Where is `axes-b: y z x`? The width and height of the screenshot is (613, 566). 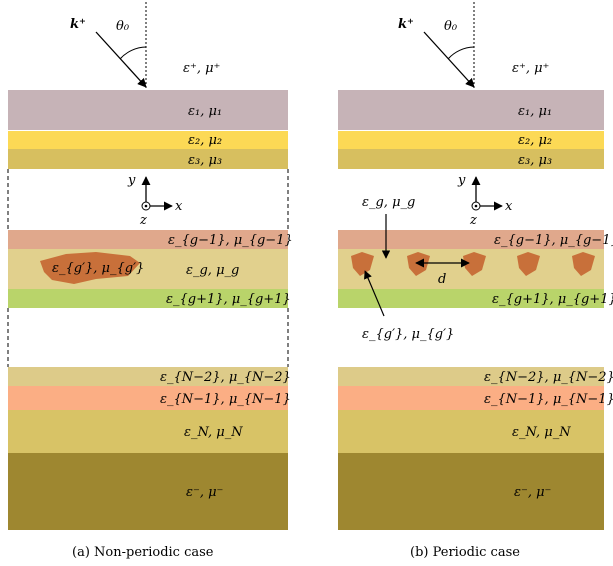 axes-b: y z x is located at coordinates (485, 200).